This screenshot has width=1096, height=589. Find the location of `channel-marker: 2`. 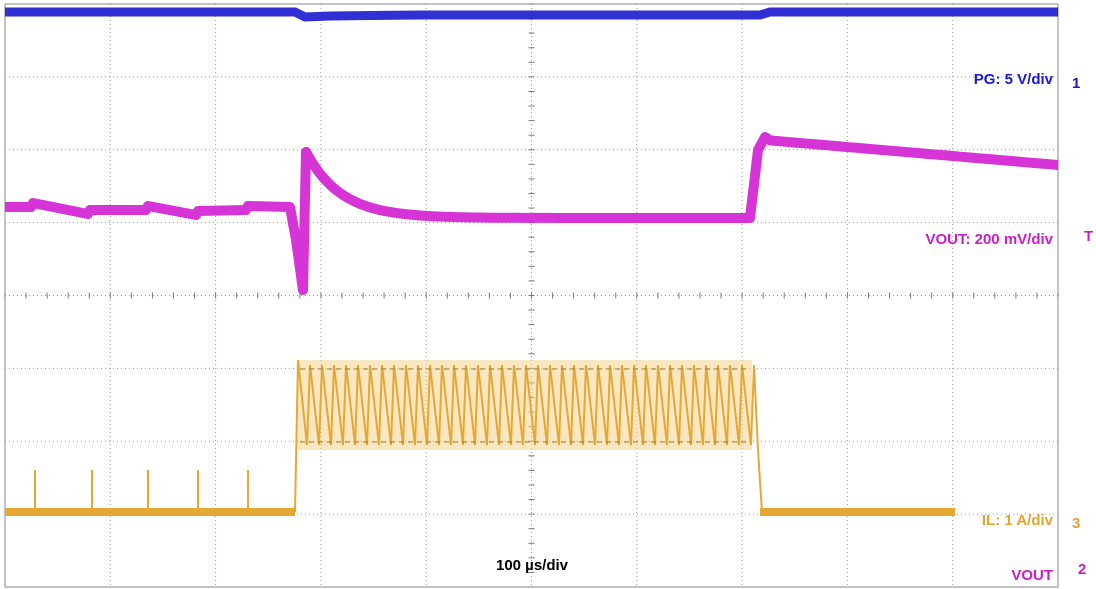

channel-marker: 2 is located at coordinates (1082, 569).